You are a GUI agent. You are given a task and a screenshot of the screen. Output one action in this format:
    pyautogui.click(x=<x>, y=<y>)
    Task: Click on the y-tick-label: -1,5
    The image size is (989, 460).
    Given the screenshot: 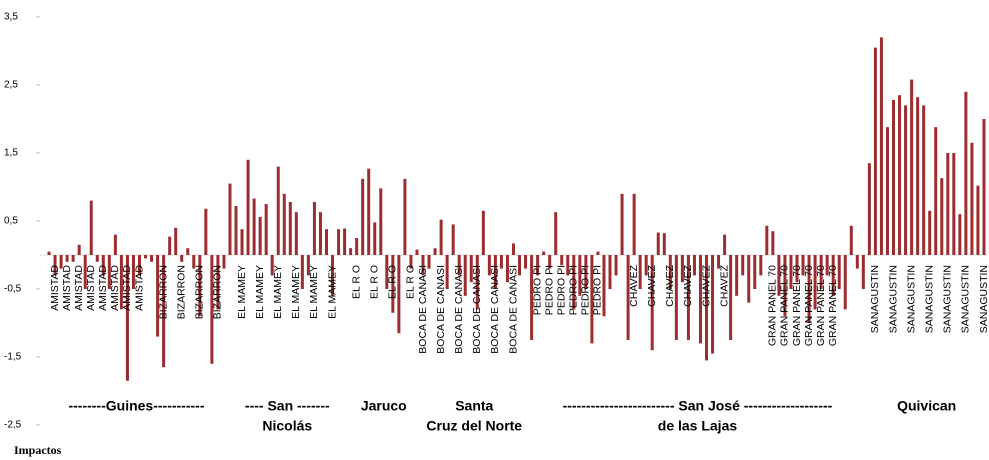 What is the action you would take?
    pyautogui.click(x=13, y=357)
    